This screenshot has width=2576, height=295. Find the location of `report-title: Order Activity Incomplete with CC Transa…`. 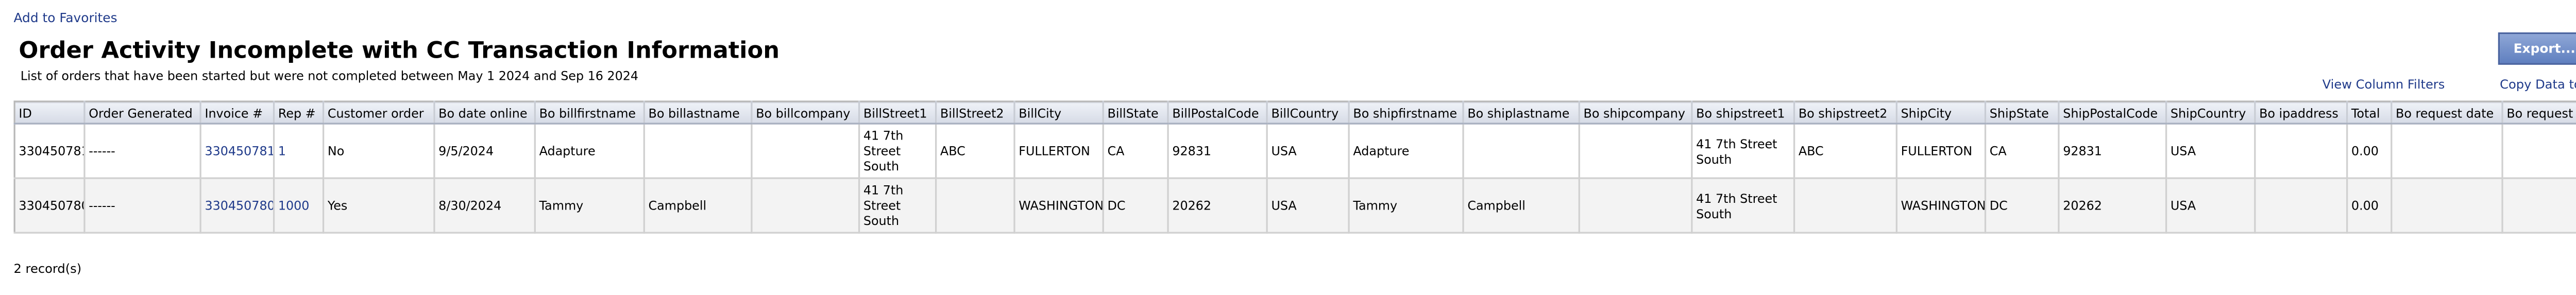

report-title: Order Activity Incomplete with CC Transa… is located at coordinates (399, 51).